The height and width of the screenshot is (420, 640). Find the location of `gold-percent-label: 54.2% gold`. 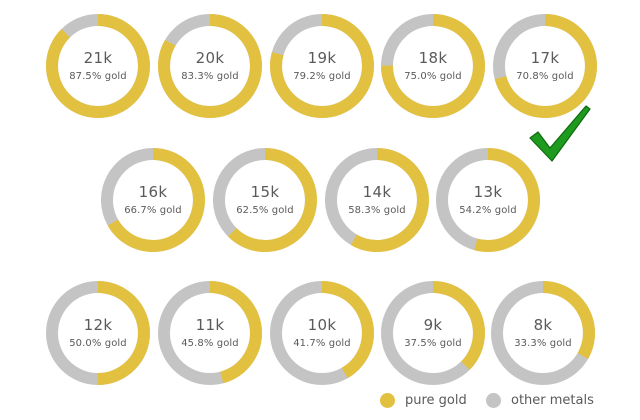

gold-percent-label: 54.2% gold is located at coordinates (488, 210).